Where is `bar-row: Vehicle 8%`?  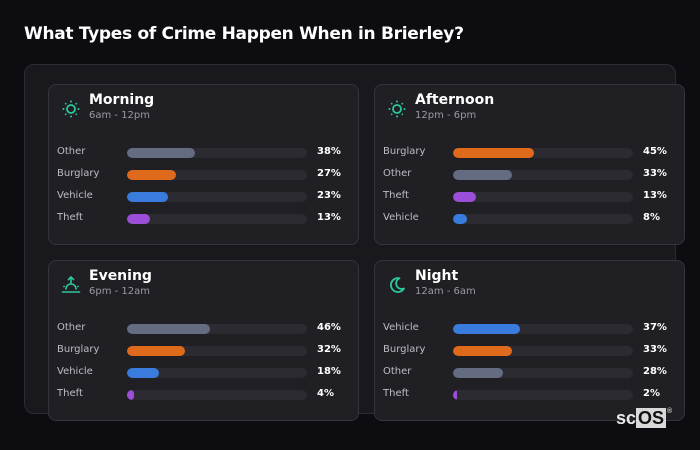
bar-row: Vehicle 8% is located at coordinates (533, 220).